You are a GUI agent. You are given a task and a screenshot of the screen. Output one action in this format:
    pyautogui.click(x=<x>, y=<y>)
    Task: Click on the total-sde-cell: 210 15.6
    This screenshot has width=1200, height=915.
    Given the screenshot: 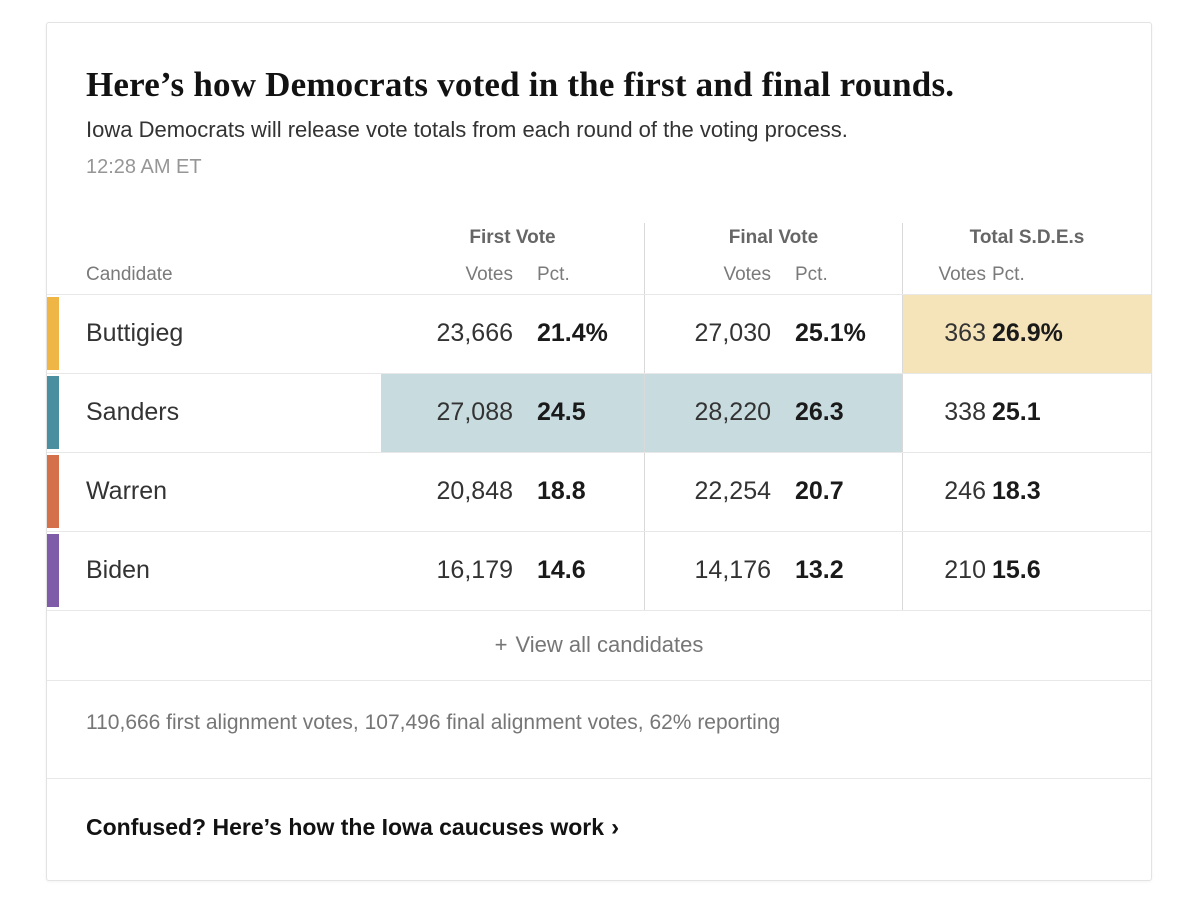 What is the action you would take?
    pyautogui.click(x=1026, y=570)
    